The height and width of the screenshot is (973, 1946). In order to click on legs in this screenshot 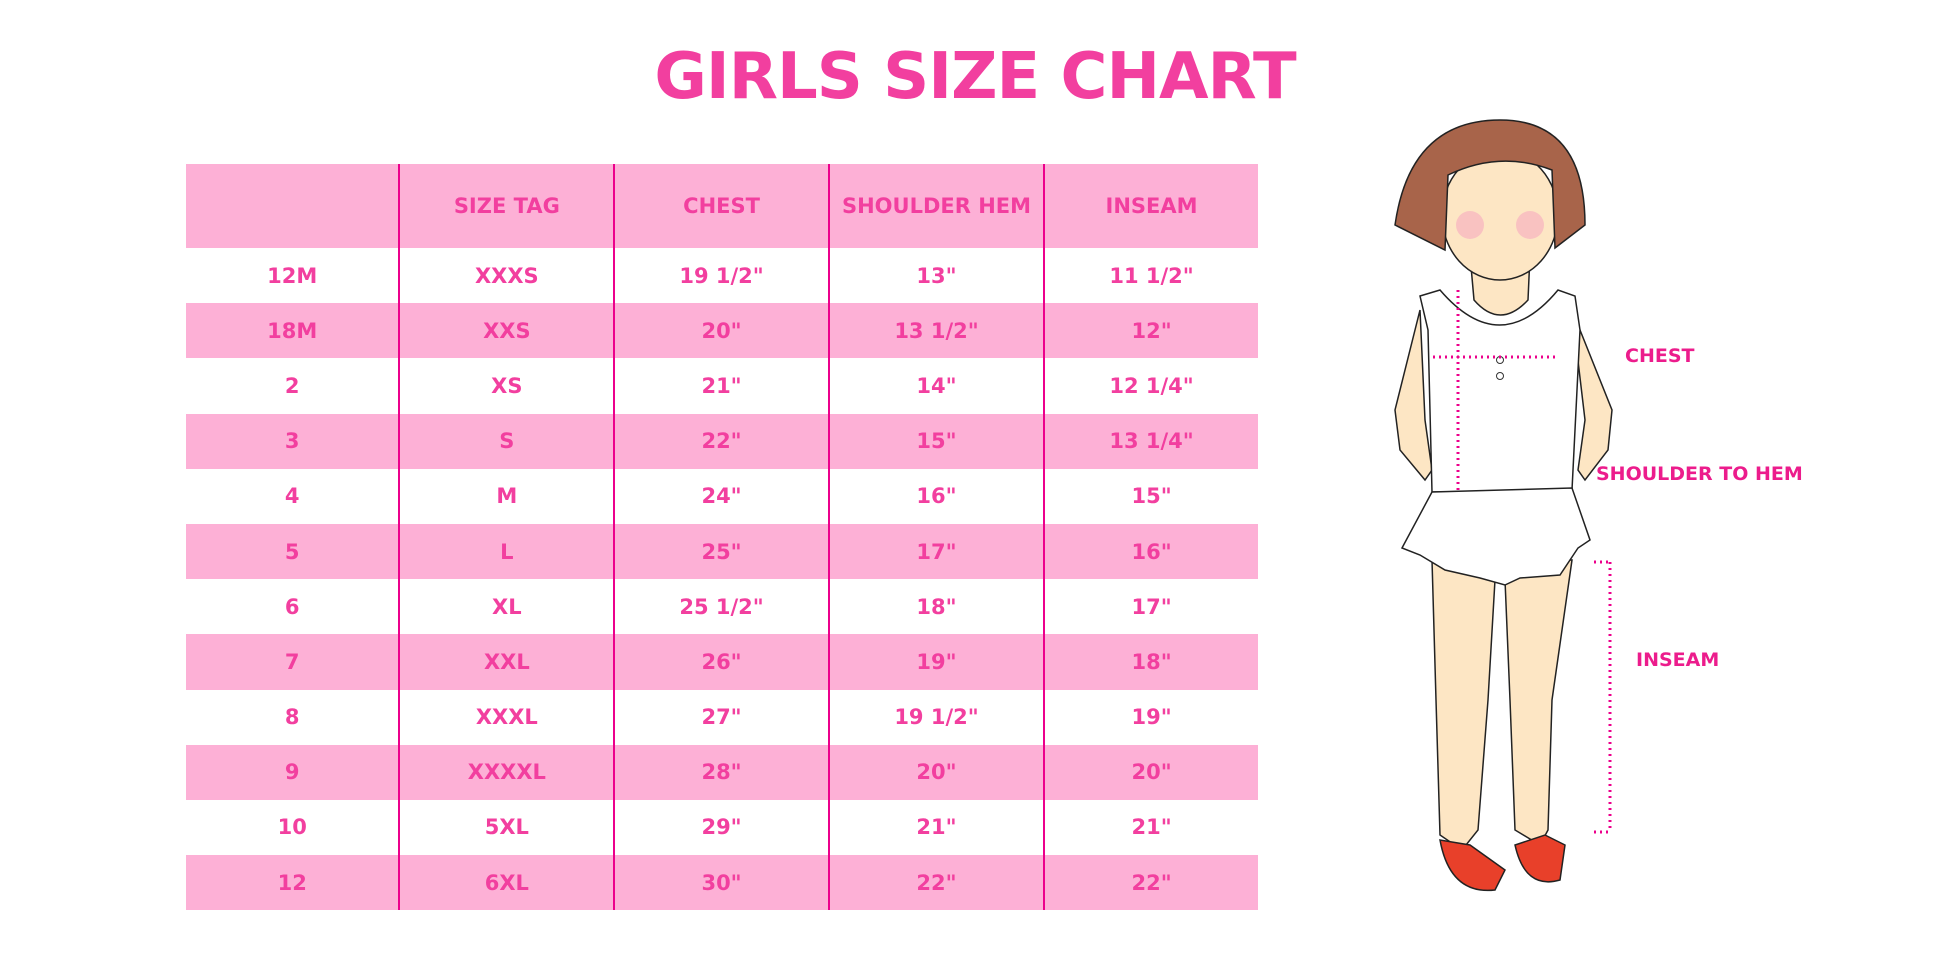, I will do `click(1502, 705)`.